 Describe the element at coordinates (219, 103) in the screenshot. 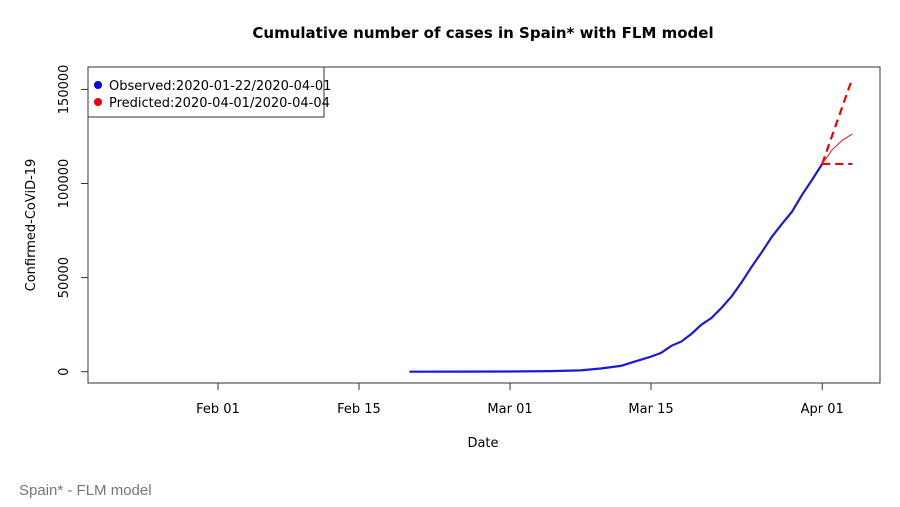

I see `legend-predicted-label: Predicted:2020-04-01/2020-04-04` at that location.